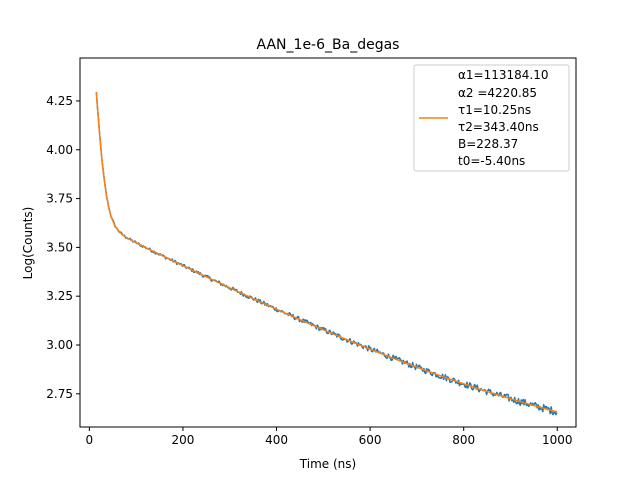 Image resolution: width=640 pixels, height=480 pixels. What do you see at coordinates (59, 150) in the screenshot?
I see `y-tick-label: 4.00` at bounding box center [59, 150].